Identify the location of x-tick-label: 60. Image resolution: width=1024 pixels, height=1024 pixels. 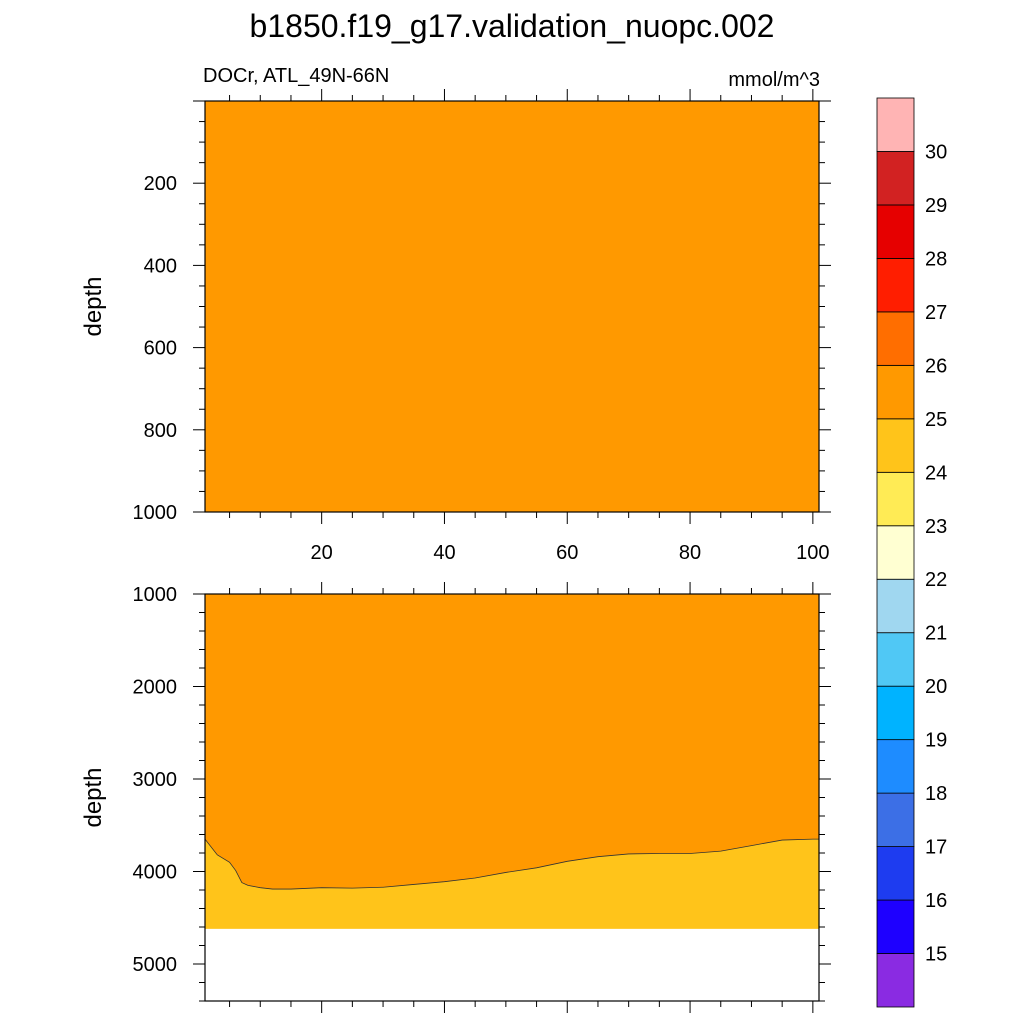
(567, 553).